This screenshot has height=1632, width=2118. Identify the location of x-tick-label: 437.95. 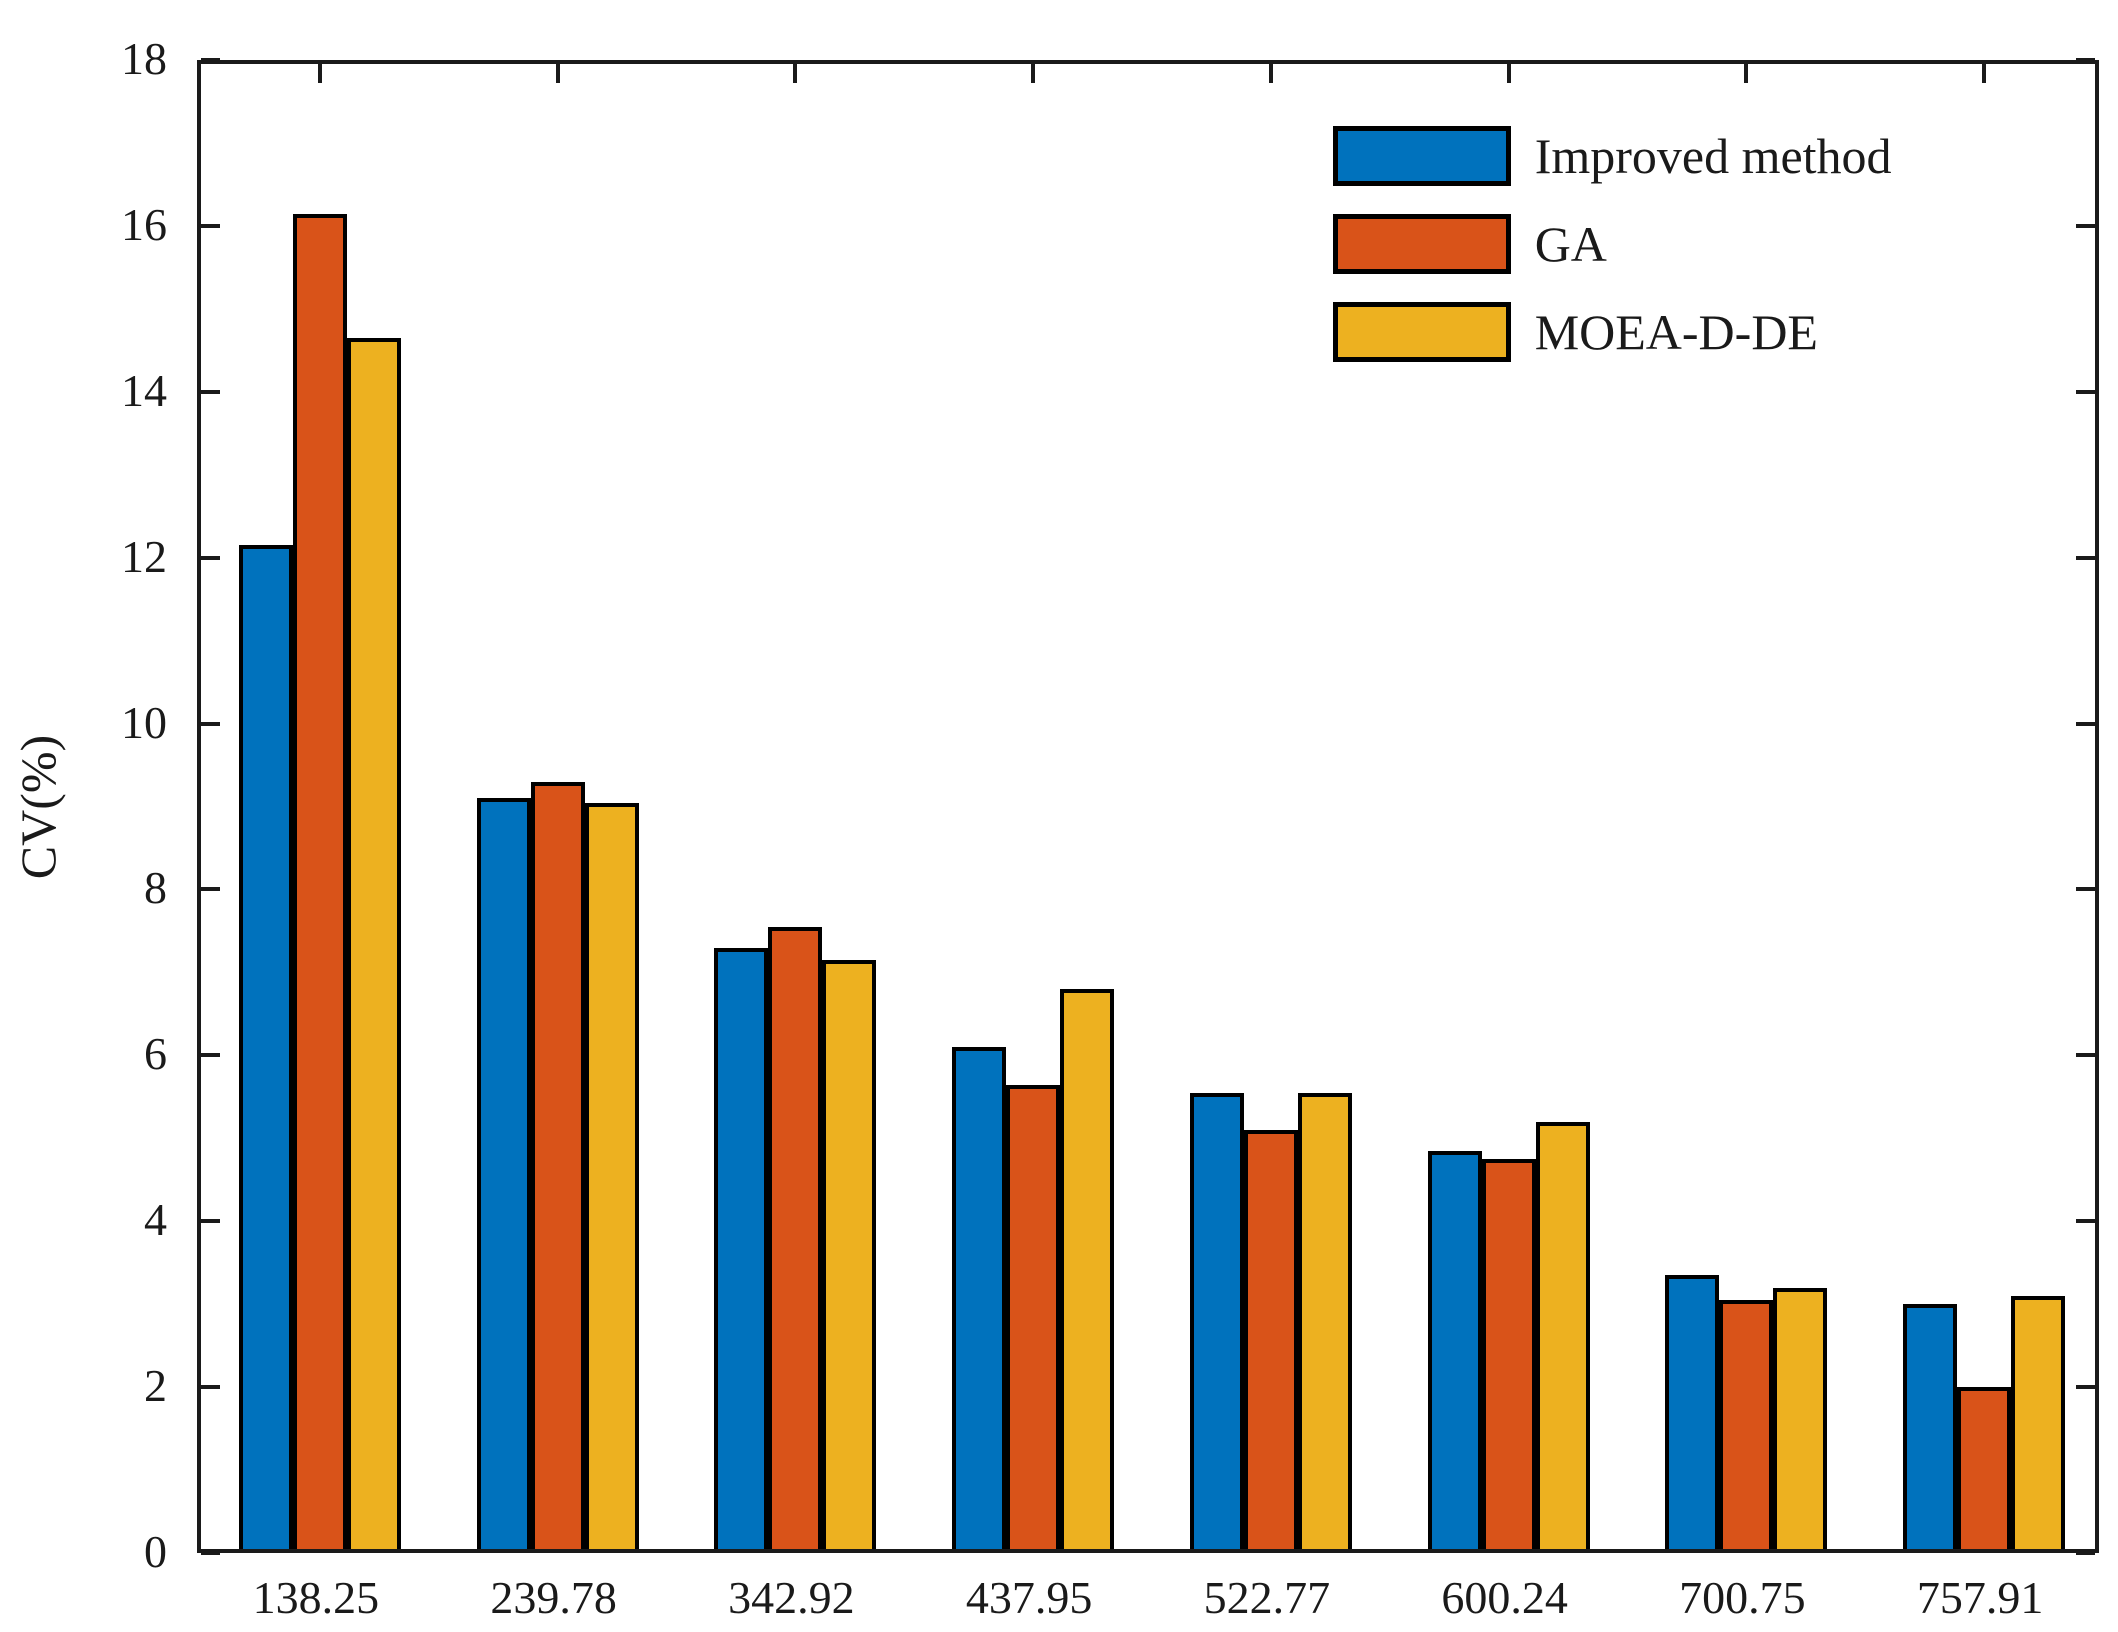
(1029, 1597).